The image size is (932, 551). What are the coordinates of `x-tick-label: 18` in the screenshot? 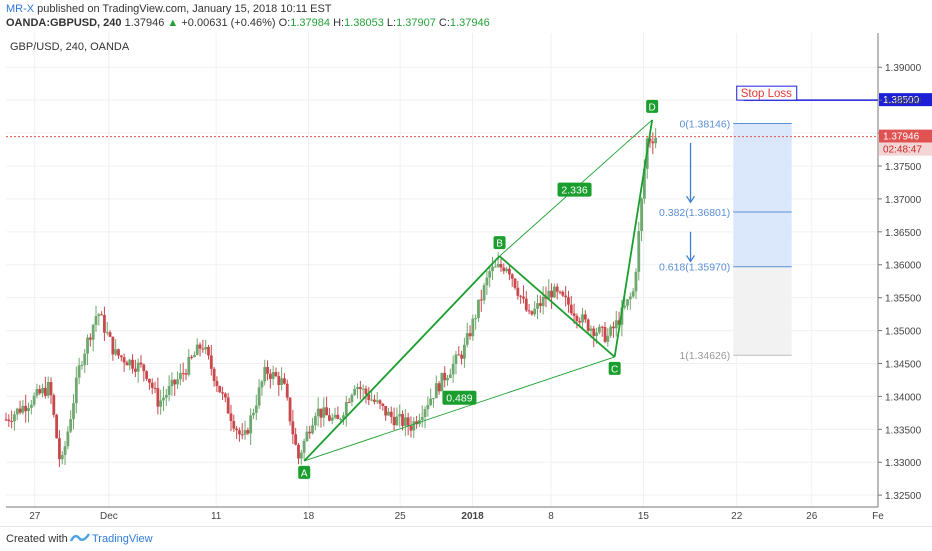 It's located at (309, 516).